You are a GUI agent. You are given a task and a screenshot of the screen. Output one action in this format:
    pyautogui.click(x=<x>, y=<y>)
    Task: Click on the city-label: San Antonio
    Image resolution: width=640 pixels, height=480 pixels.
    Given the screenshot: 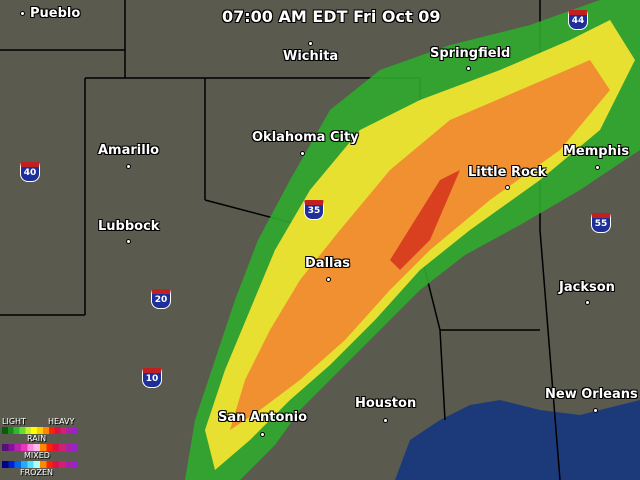 What is the action you would take?
    pyautogui.click(x=263, y=417)
    